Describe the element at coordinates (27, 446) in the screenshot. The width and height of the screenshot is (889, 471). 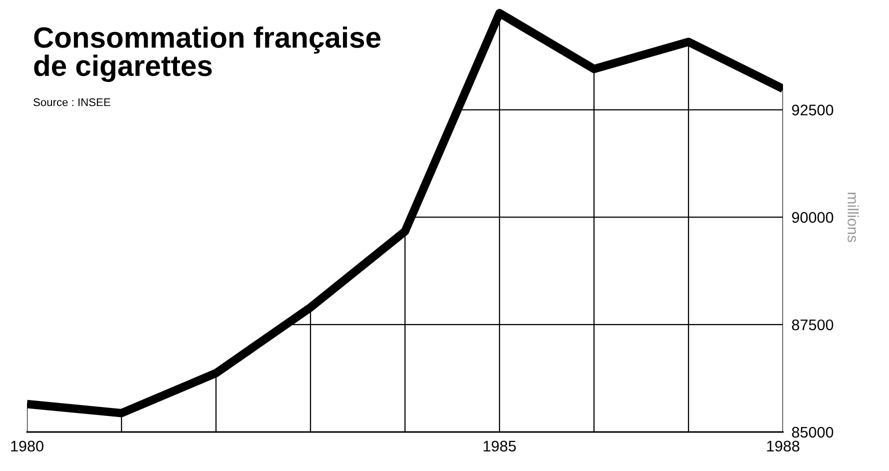
I see `x-tick-label: 1980` at that location.